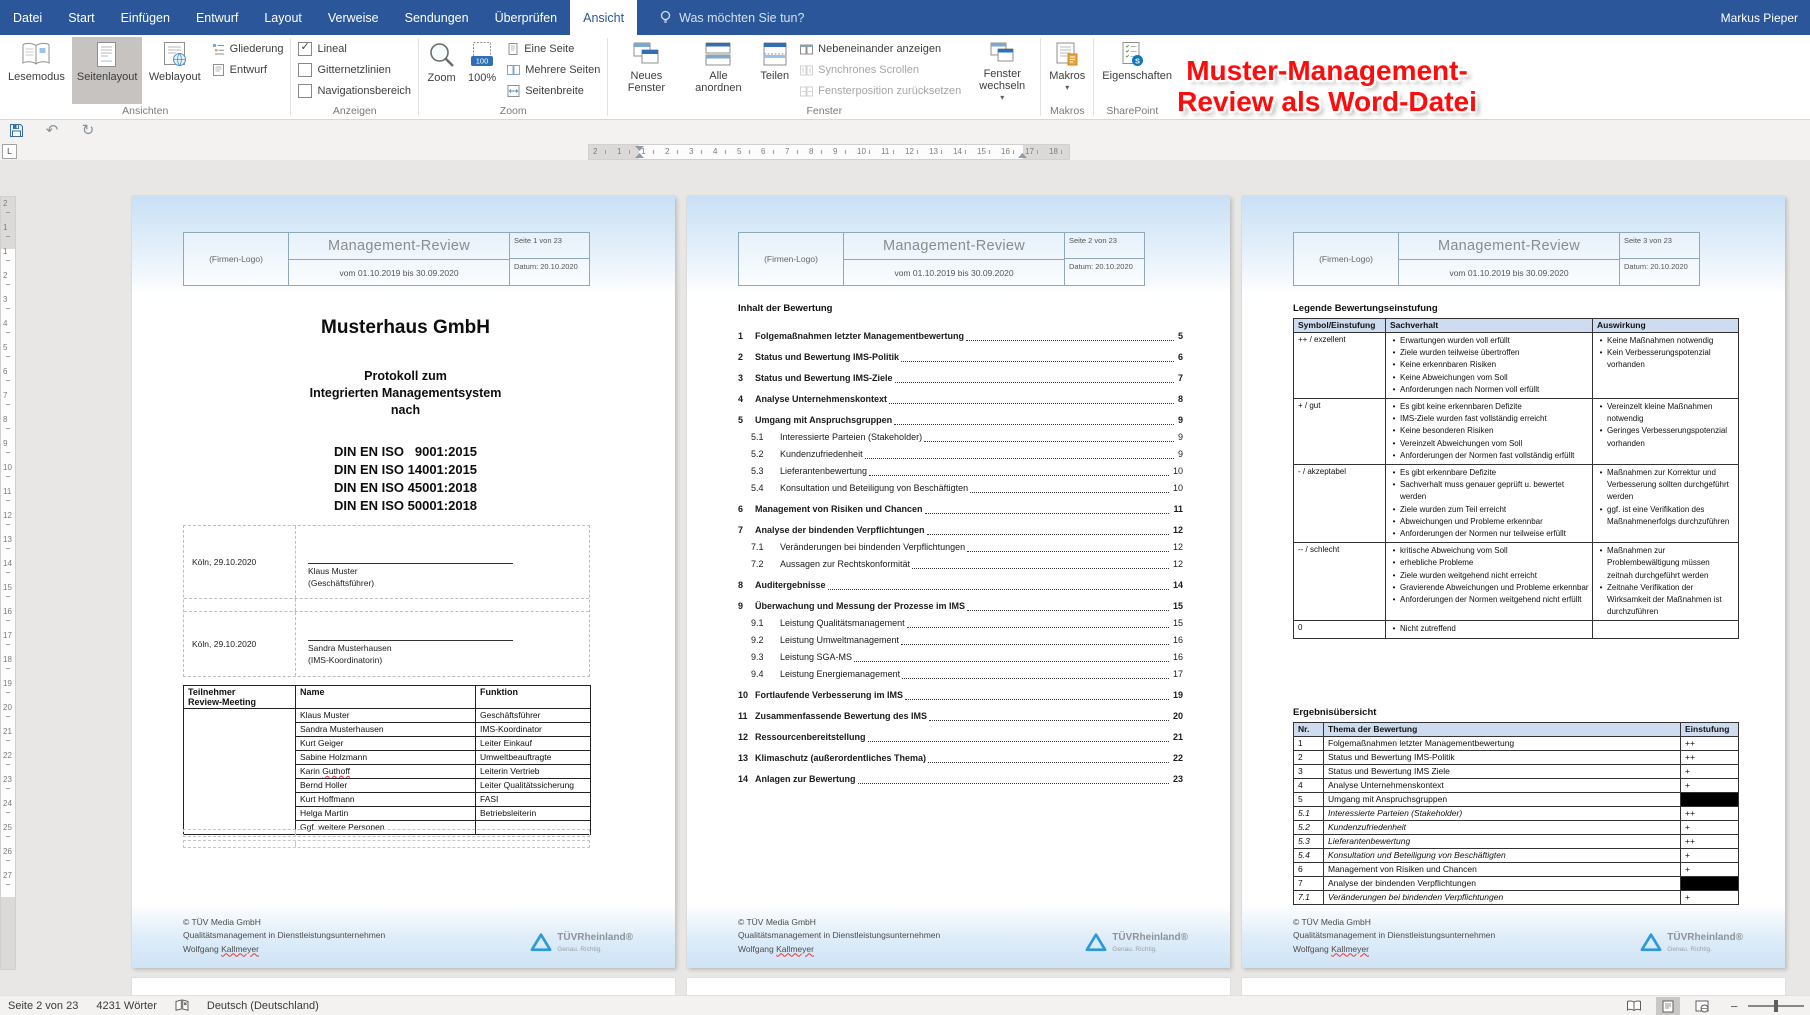  Describe the element at coordinates (1339, 325) in the screenshot. I see `legend-header-symbol: Symbol/Einstufung` at that location.